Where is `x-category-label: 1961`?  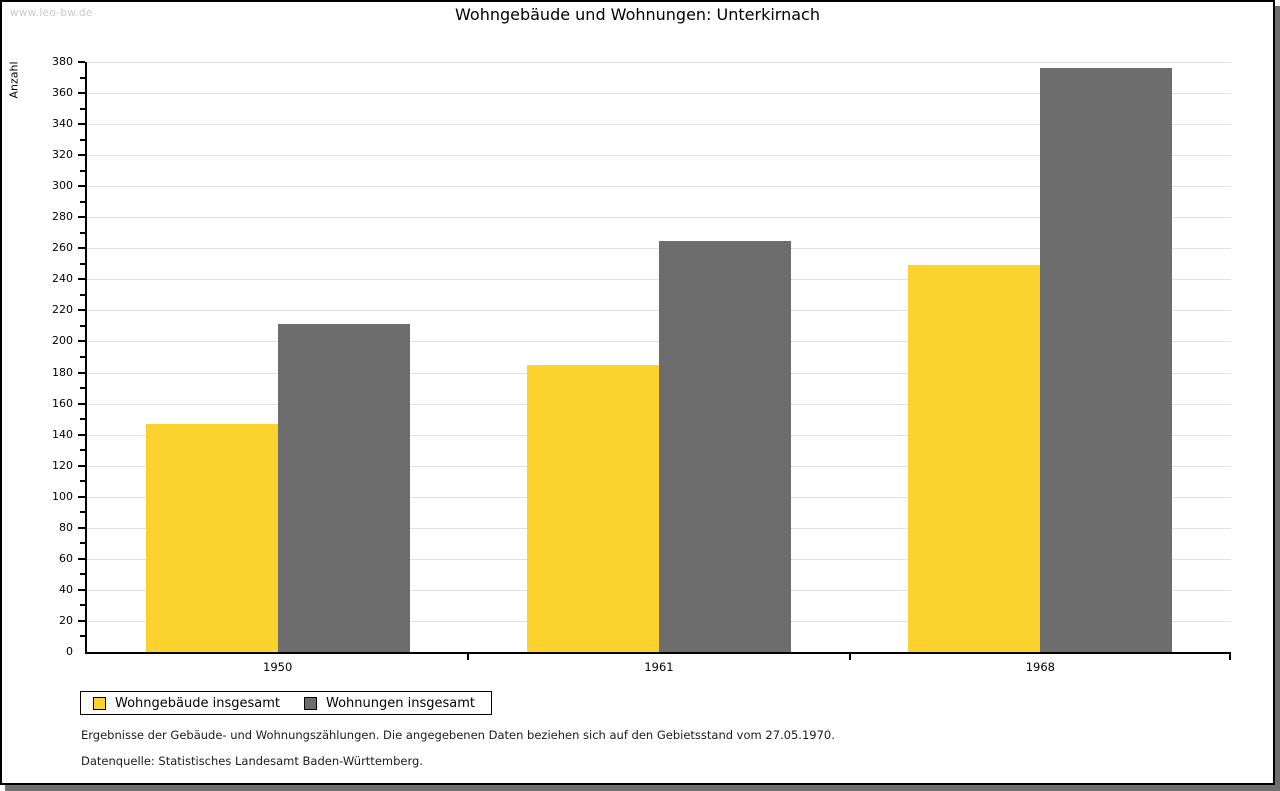
x-category-label: 1961 is located at coordinates (659, 667).